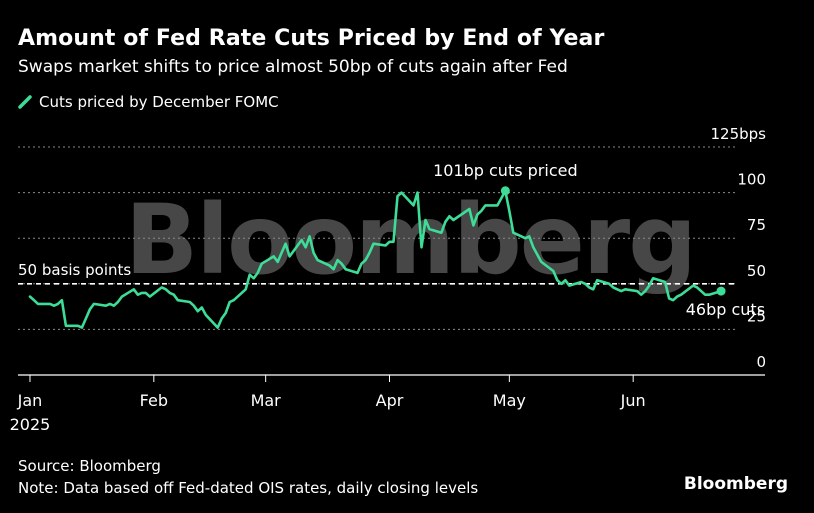 This screenshot has width=814, height=513. I want to click on y-tick-label: 75, so click(756, 225).